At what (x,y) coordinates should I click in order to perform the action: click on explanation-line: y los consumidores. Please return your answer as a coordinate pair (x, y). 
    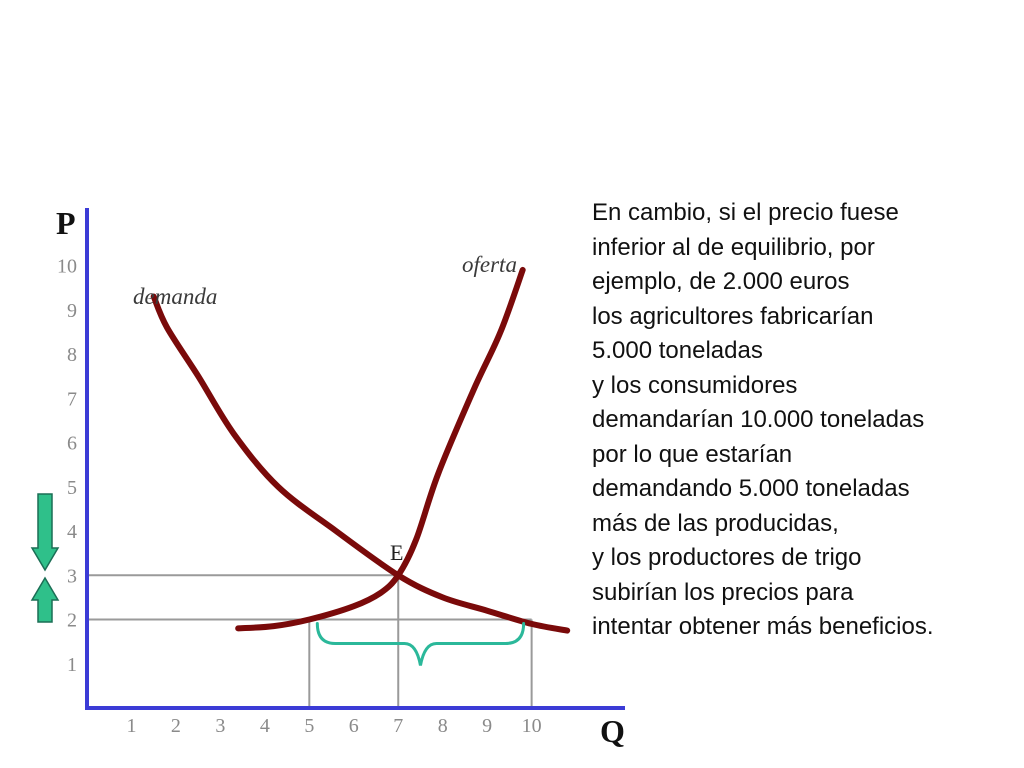
    Looking at the image, I should click on (695, 385).